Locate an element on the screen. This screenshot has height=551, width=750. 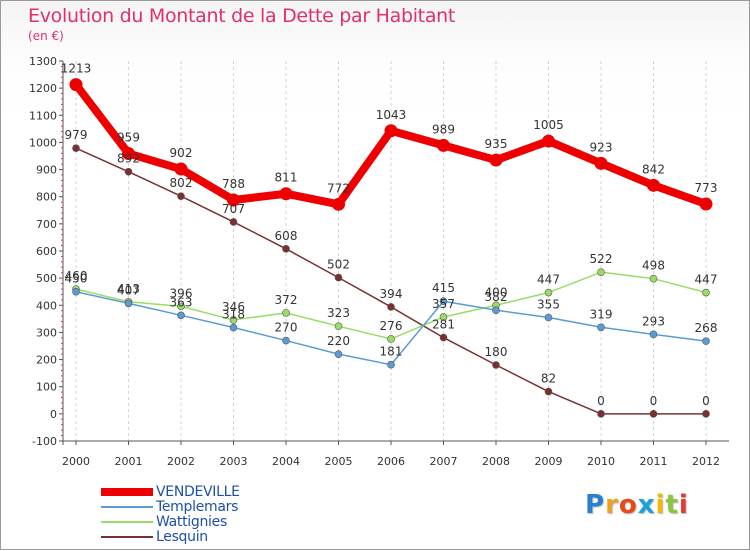
legend-label: Lesquin is located at coordinates (182, 537).